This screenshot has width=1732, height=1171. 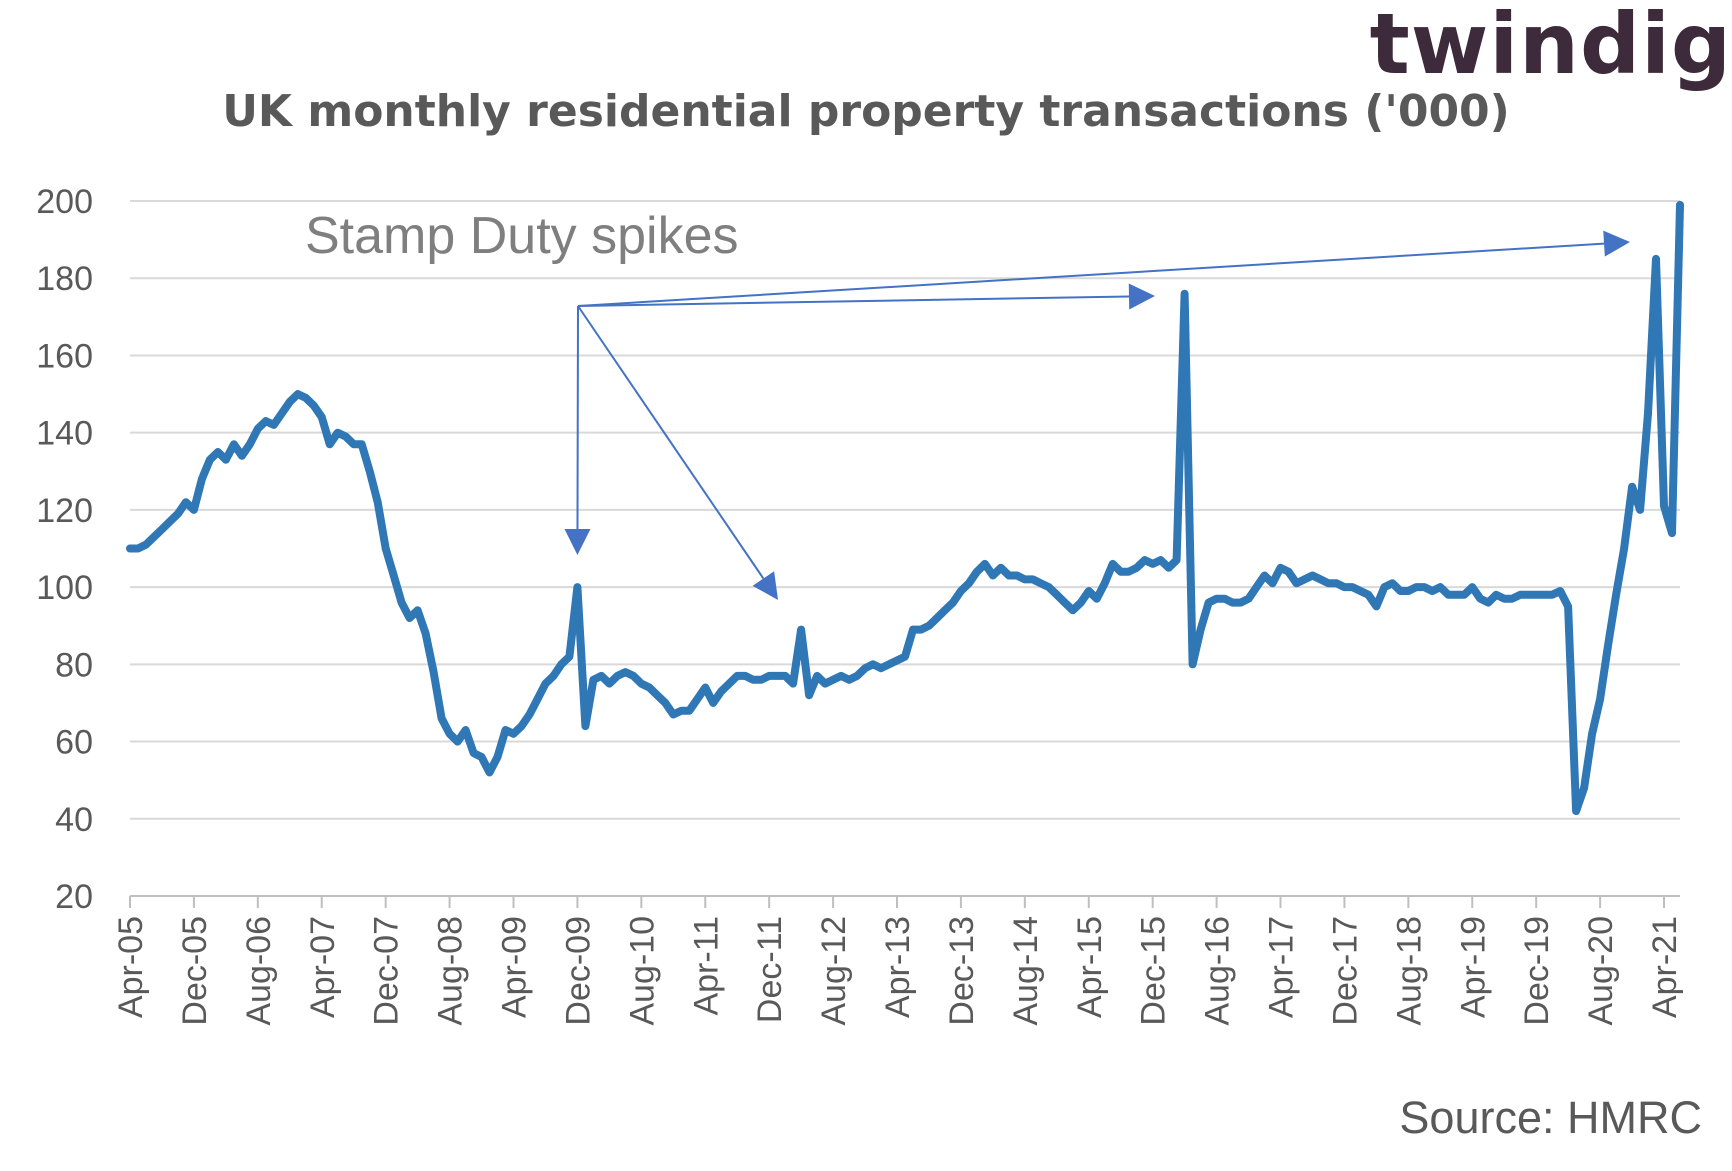 I want to click on annotation-label: Stamp Duty spikes, so click(x=522, y=236).